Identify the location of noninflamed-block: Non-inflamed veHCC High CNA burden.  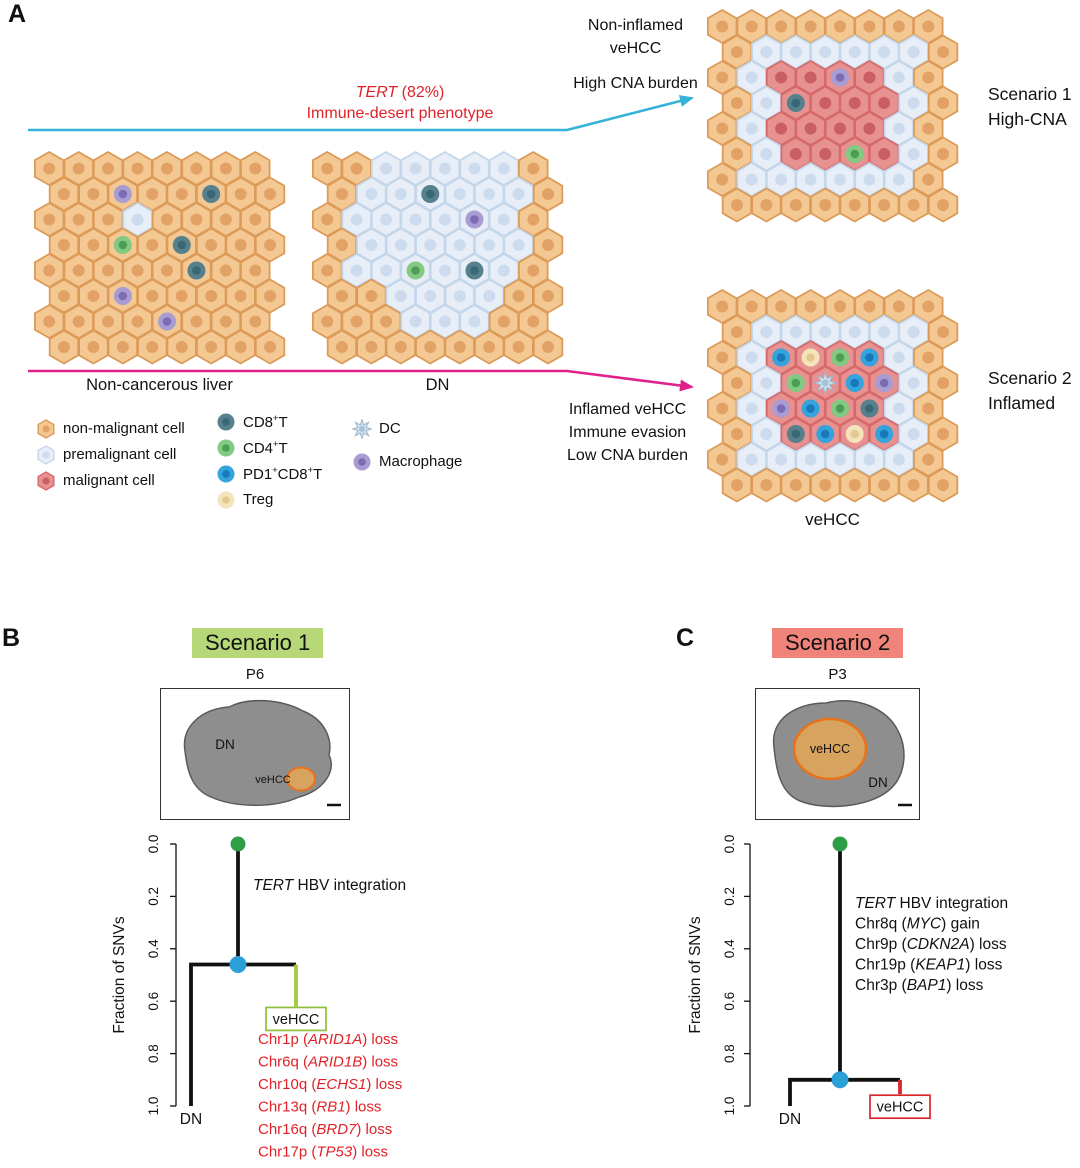
(635, 54).